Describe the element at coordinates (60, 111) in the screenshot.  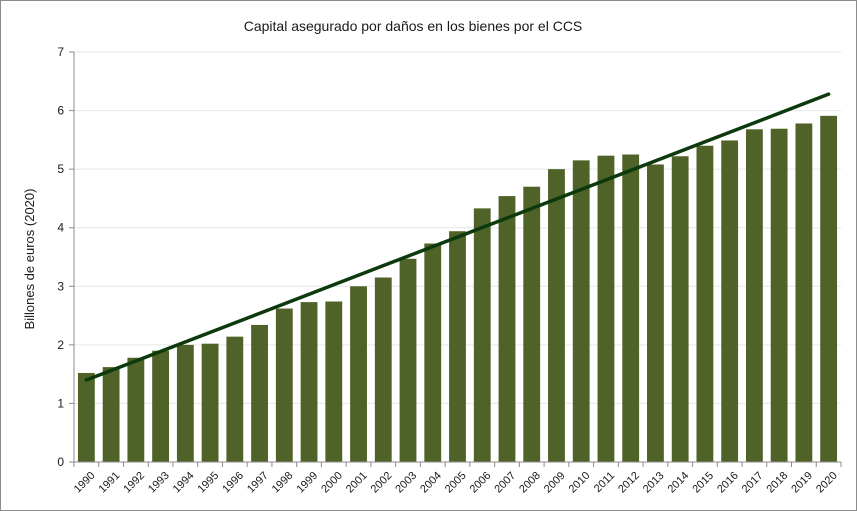
I see `y-tick-label: 6` at that location.